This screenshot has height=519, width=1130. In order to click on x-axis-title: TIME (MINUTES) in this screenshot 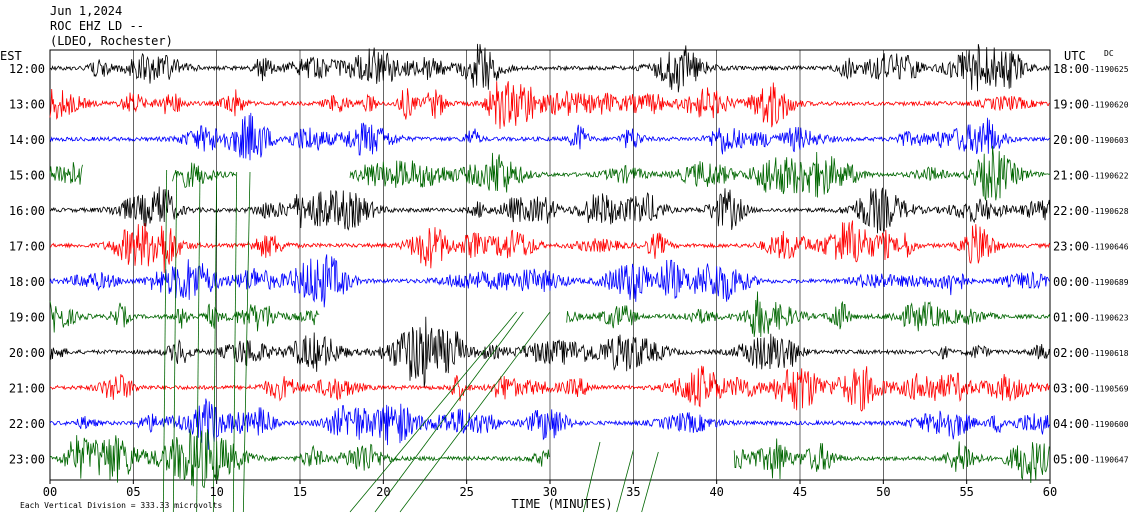, I will do `click(561, 504)`.